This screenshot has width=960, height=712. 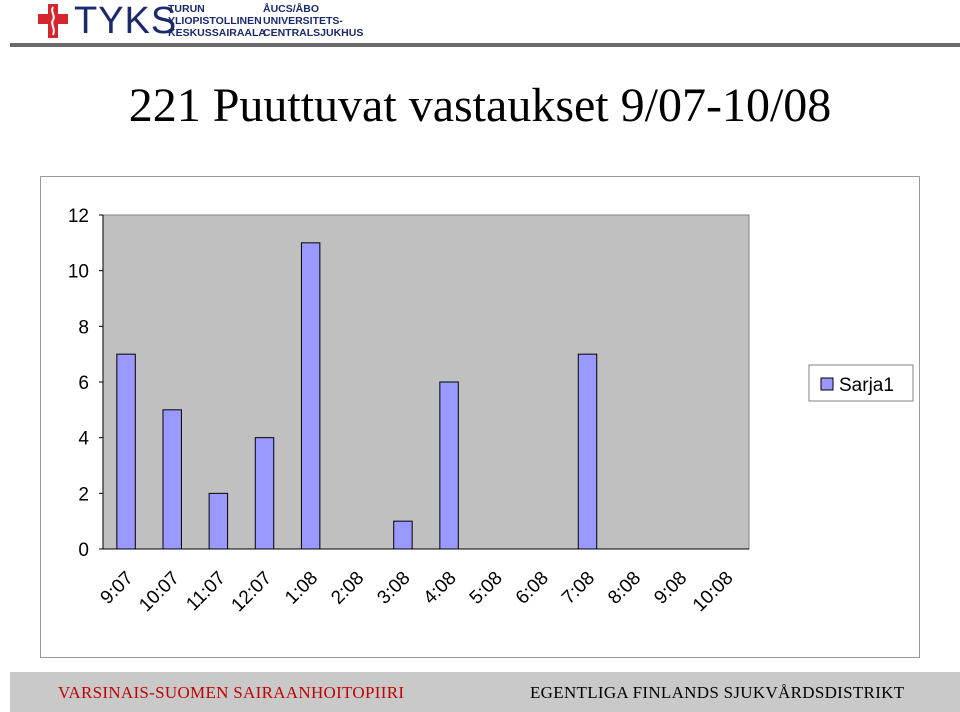 What do you see at coordinates (186, 9) in the screenshot?
I see `org-fi-line: TURUN` at bounding box center [186, 9].